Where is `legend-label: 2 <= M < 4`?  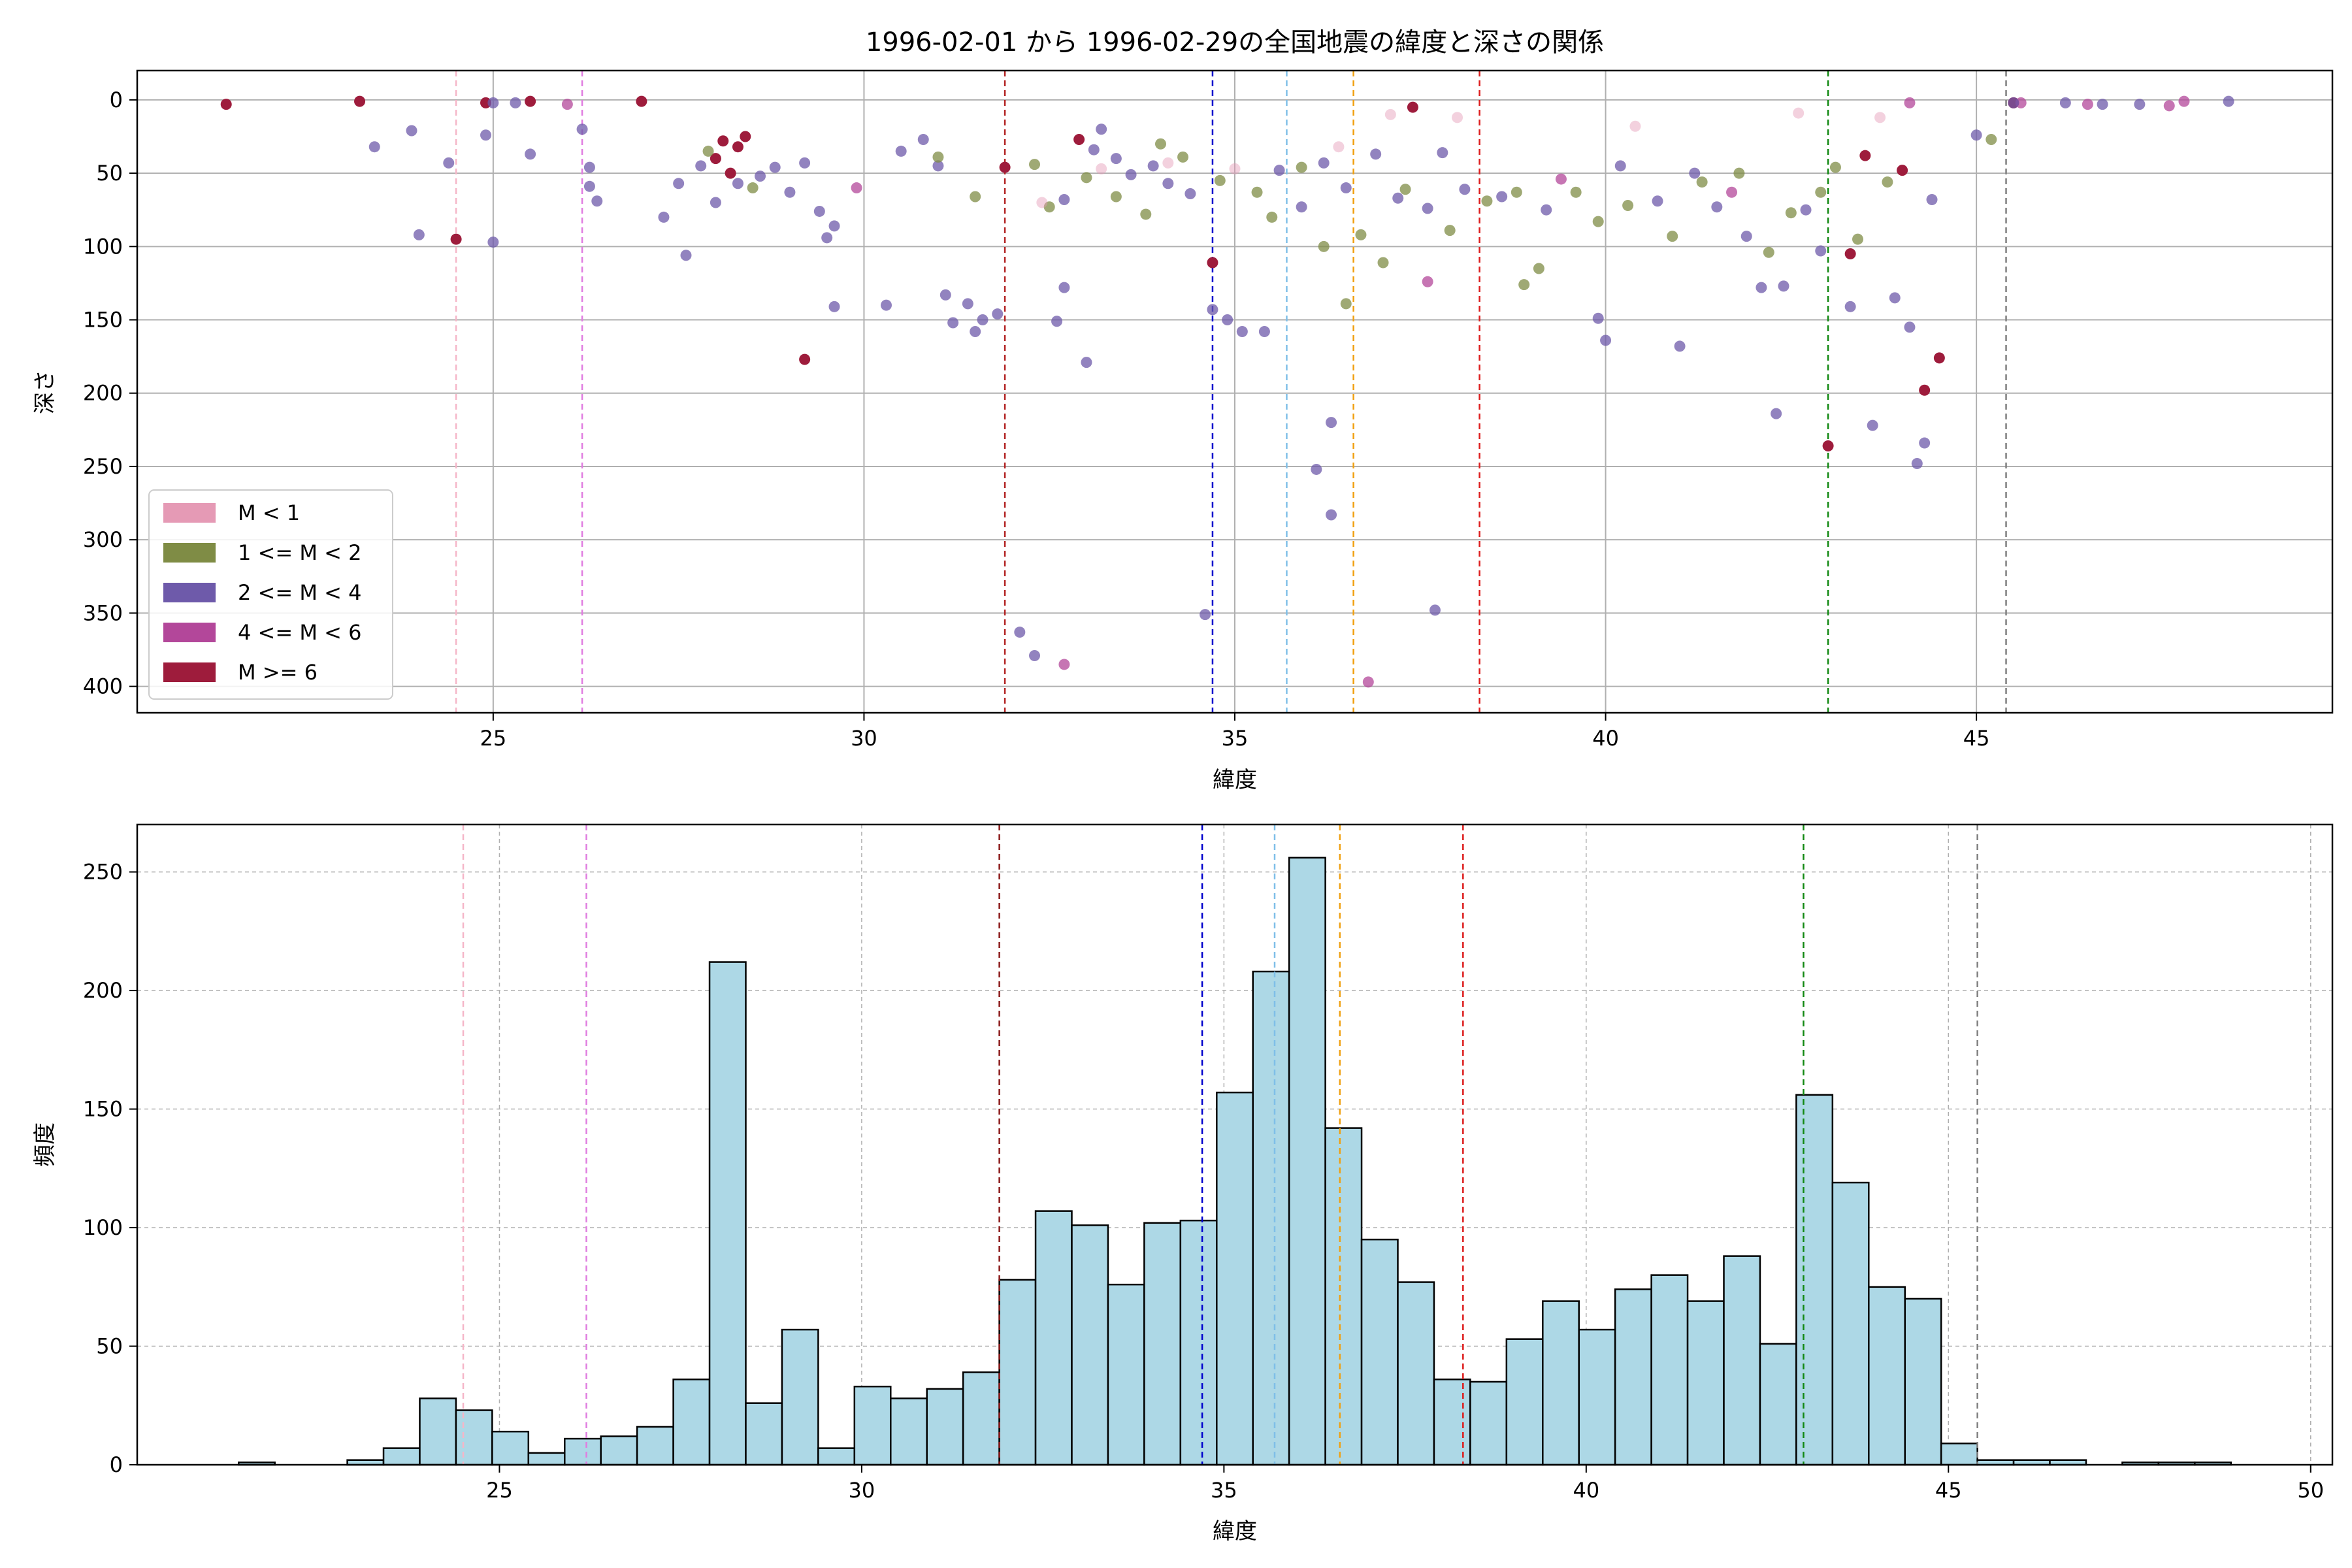 legend-label: 2 <= M < 4 is located at coordinates (299, 592).